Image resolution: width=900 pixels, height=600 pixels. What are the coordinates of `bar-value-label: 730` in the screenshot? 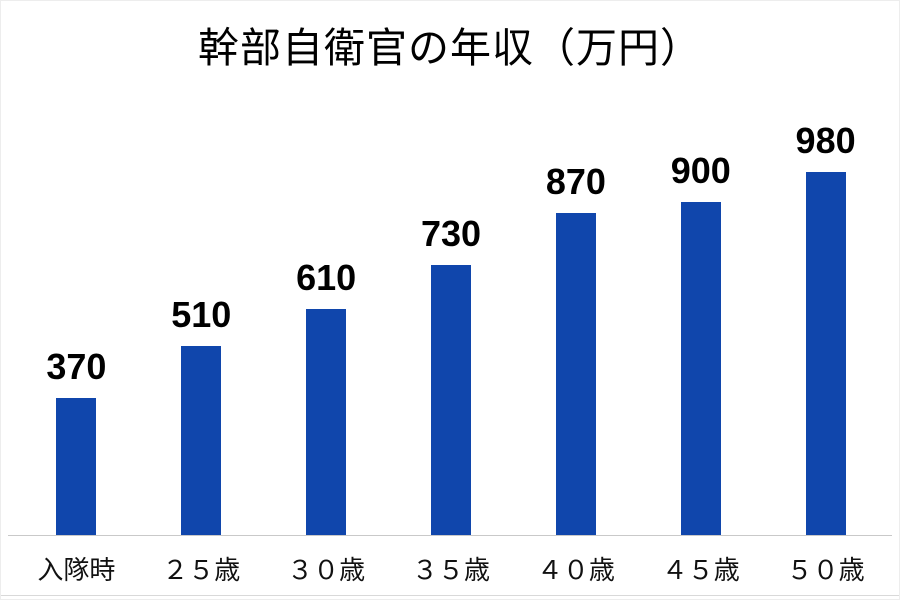 It's located at (451, 233).